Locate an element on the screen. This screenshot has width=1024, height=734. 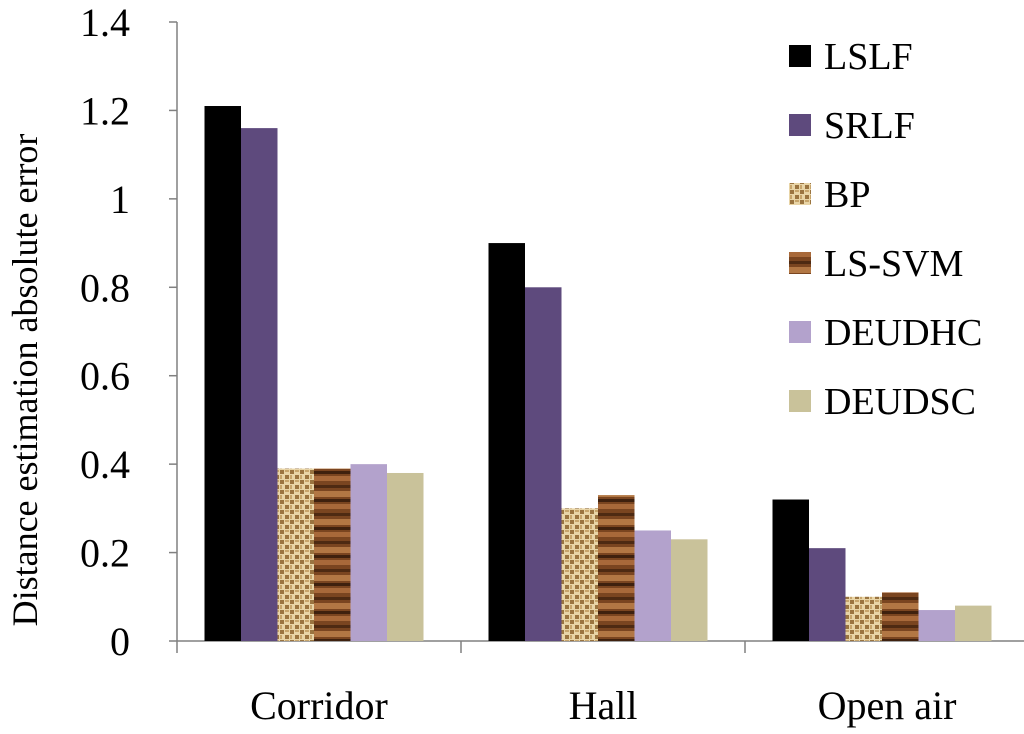
bar-deudhc-corridor is located at coordinates (368, 552).